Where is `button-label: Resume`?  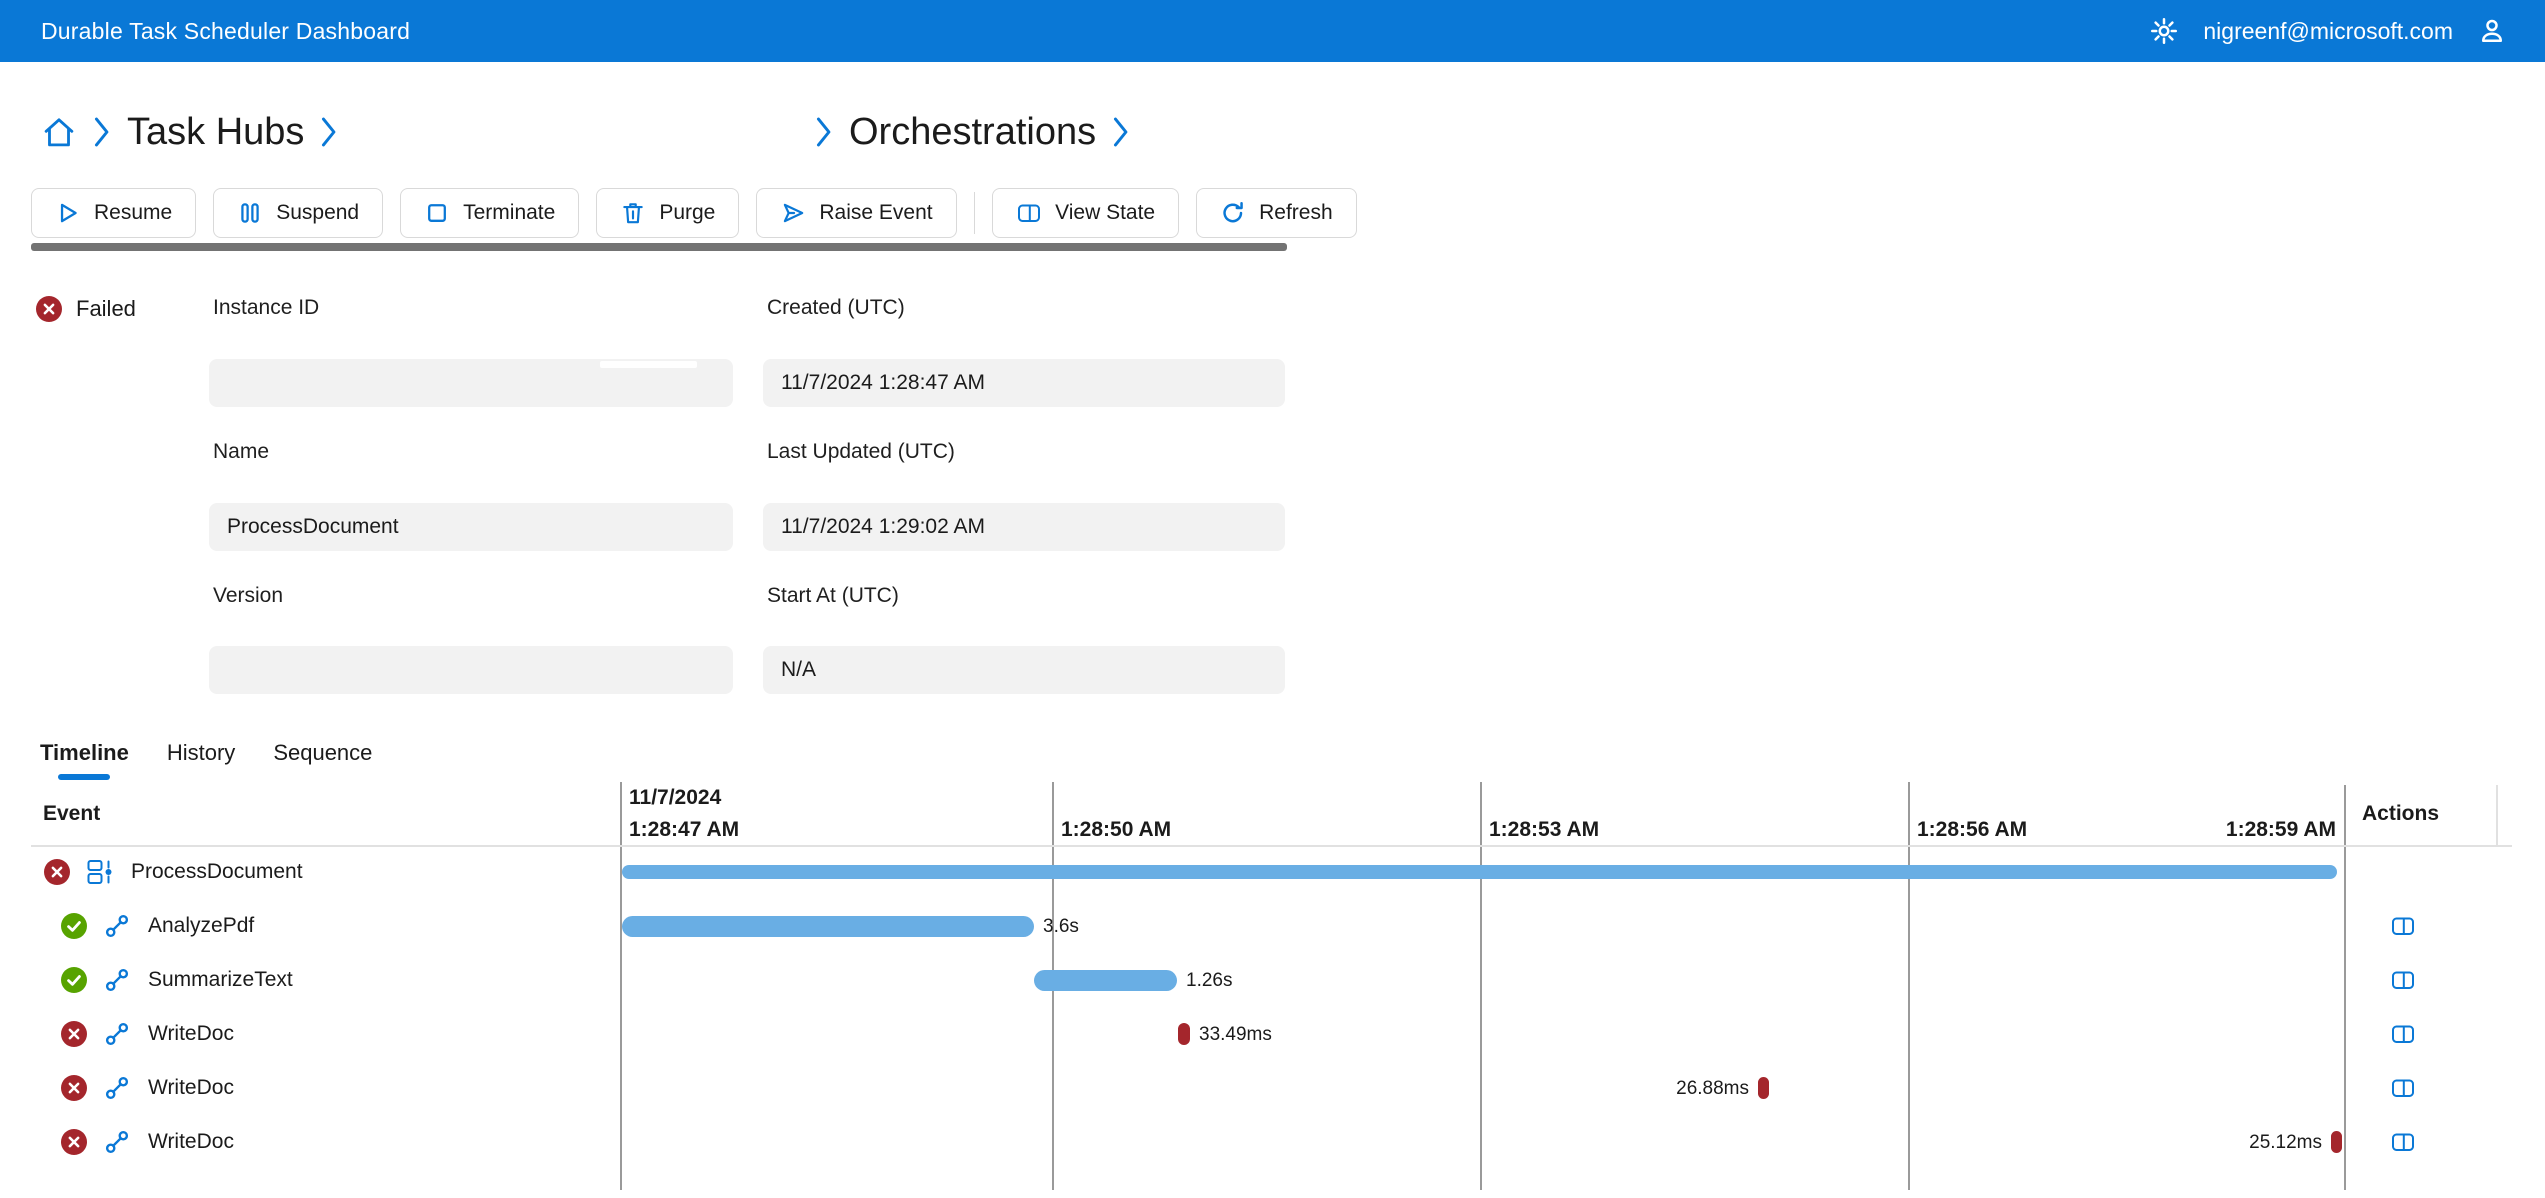
button-label: Resume is located at coordinates (133, 212).